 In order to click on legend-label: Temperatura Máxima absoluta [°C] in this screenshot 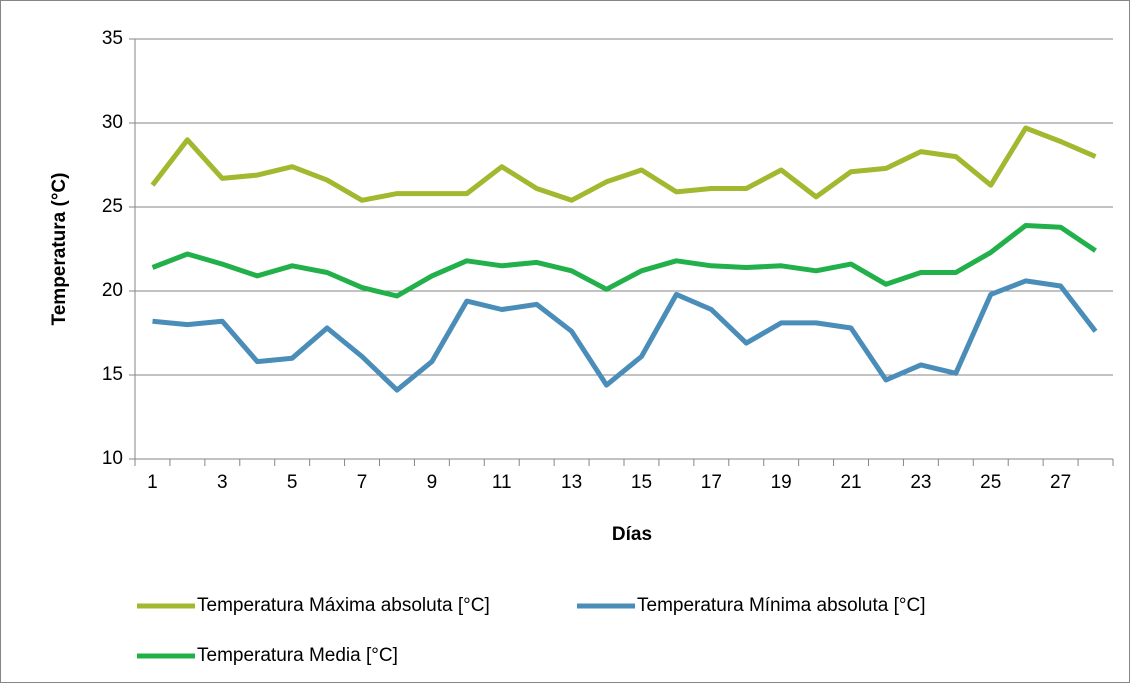, I will do `click(343, 605)`.